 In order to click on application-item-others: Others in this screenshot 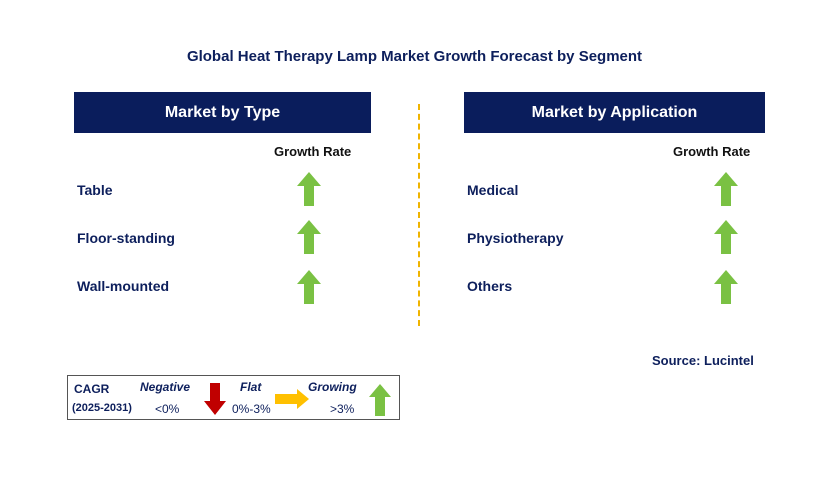, I will do `click(490, 286)`.